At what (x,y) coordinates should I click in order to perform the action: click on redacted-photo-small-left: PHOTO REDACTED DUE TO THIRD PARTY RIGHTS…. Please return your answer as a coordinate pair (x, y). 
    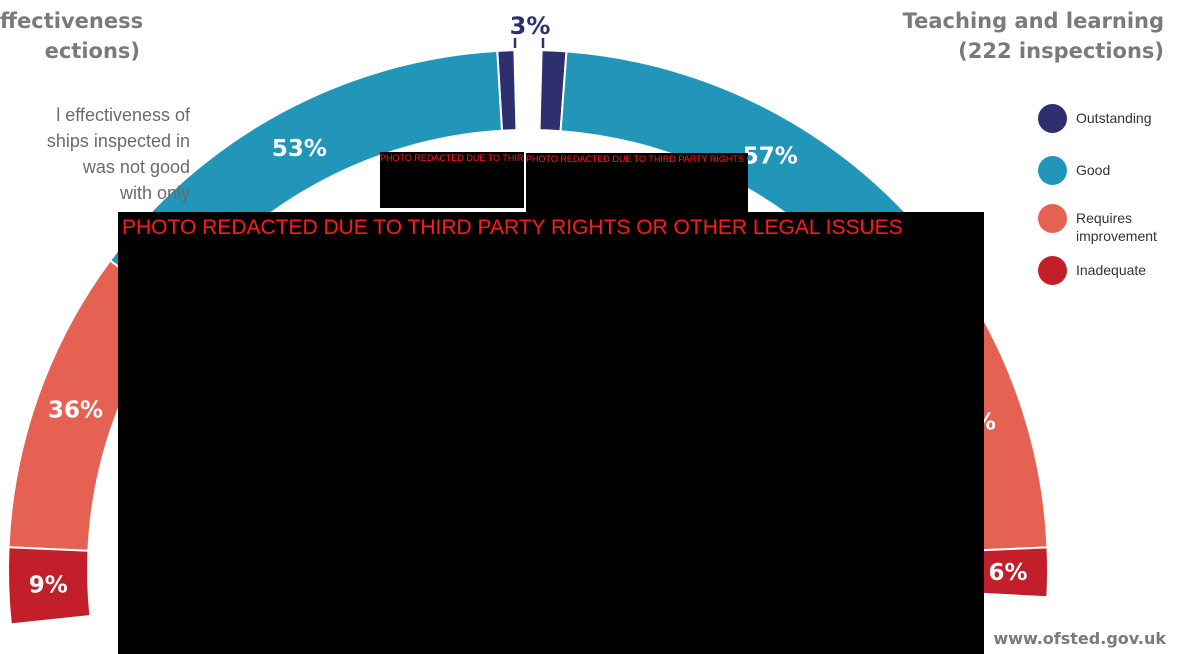
    Looking at the image, I should click on (452, 180).